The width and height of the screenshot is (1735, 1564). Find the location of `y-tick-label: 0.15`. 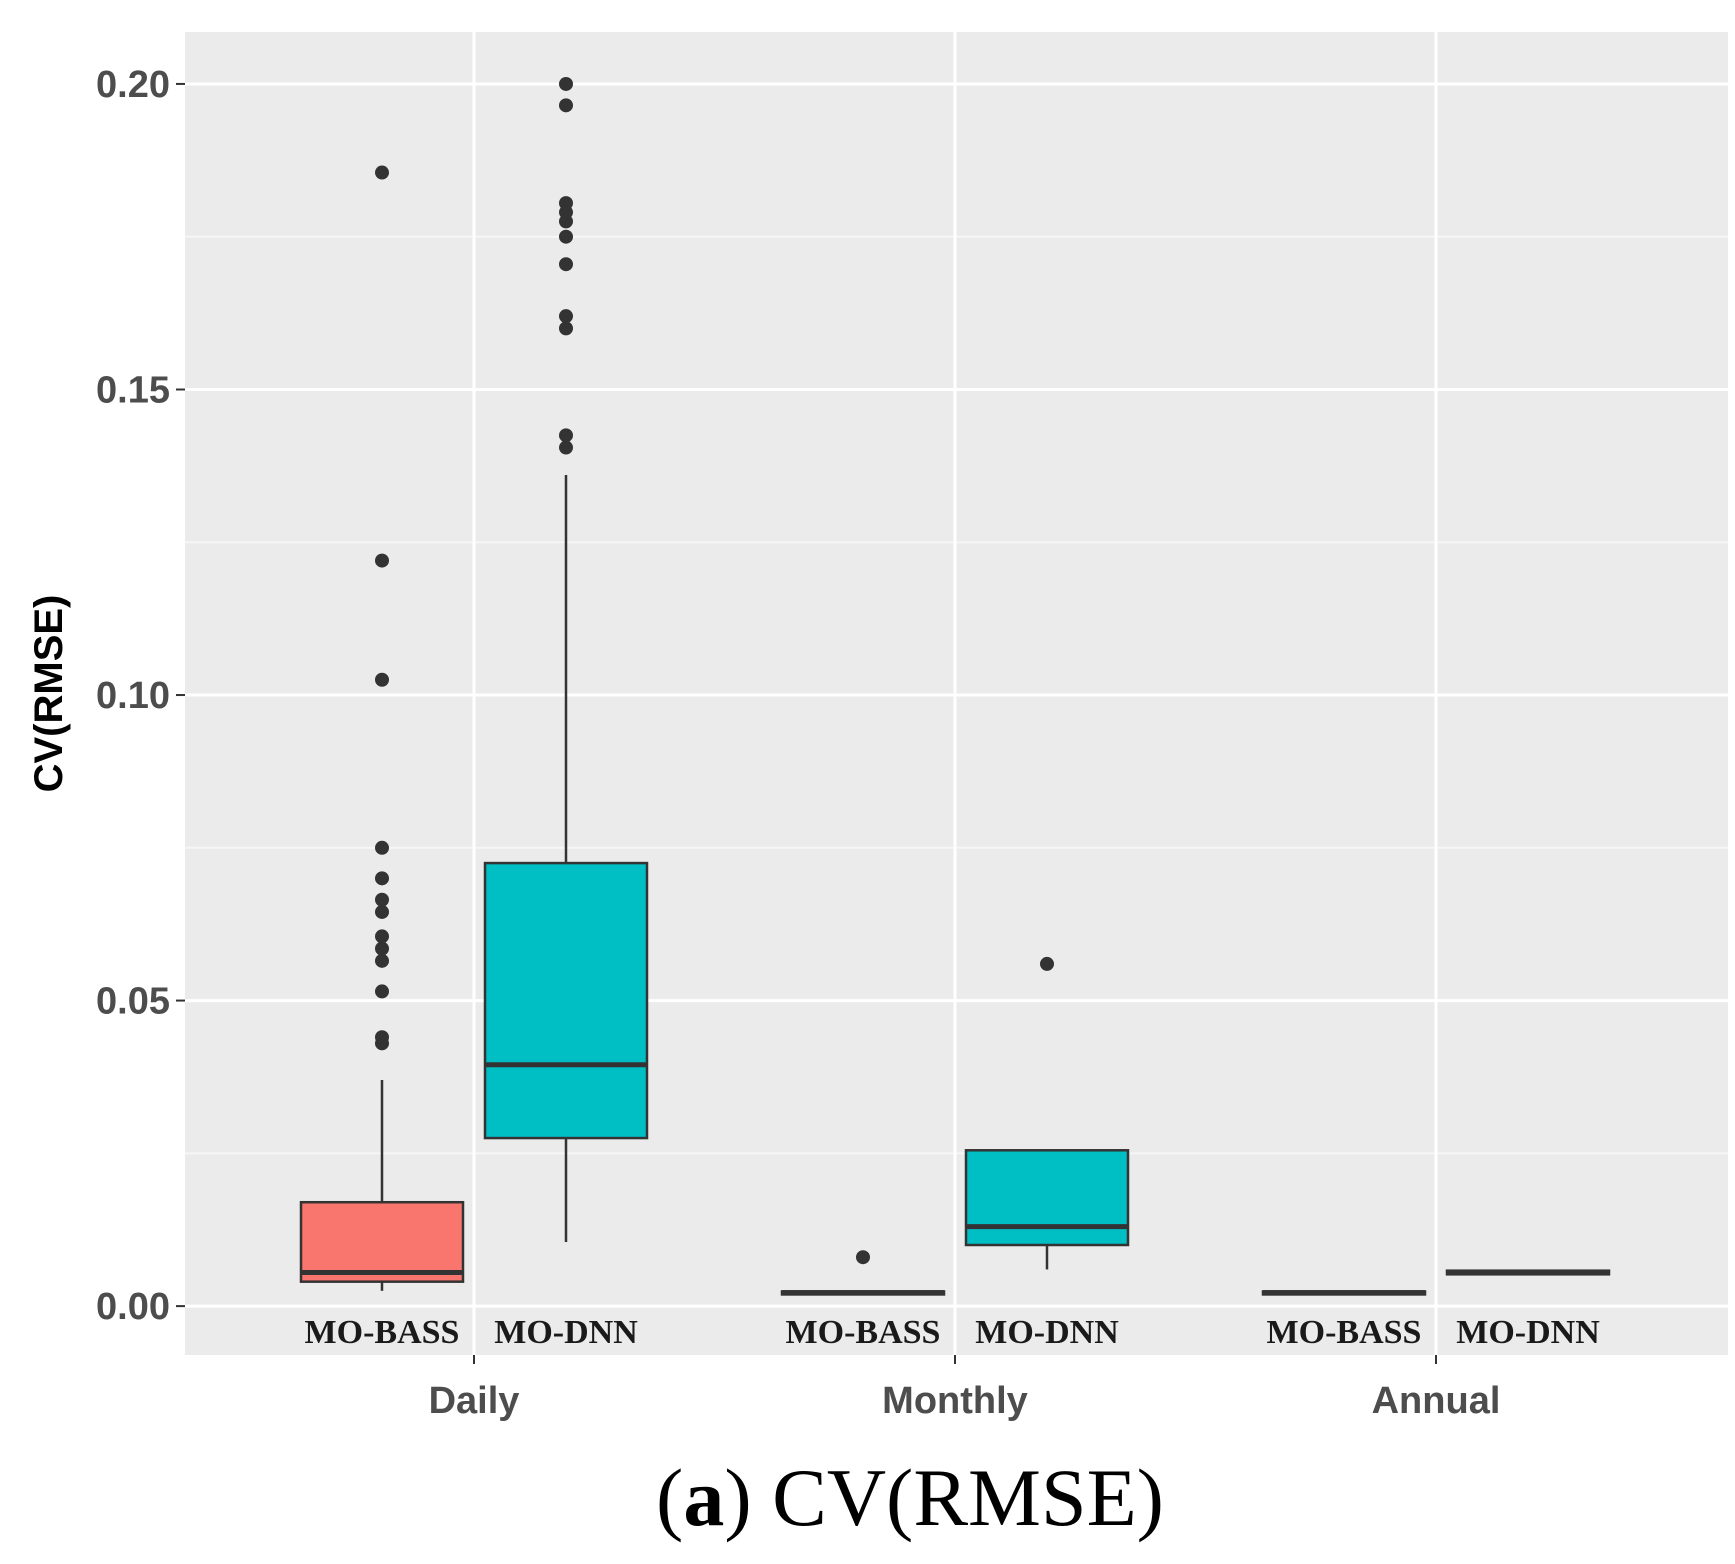

y-tick-label: 0.15 is located at coordinates (133, 390).